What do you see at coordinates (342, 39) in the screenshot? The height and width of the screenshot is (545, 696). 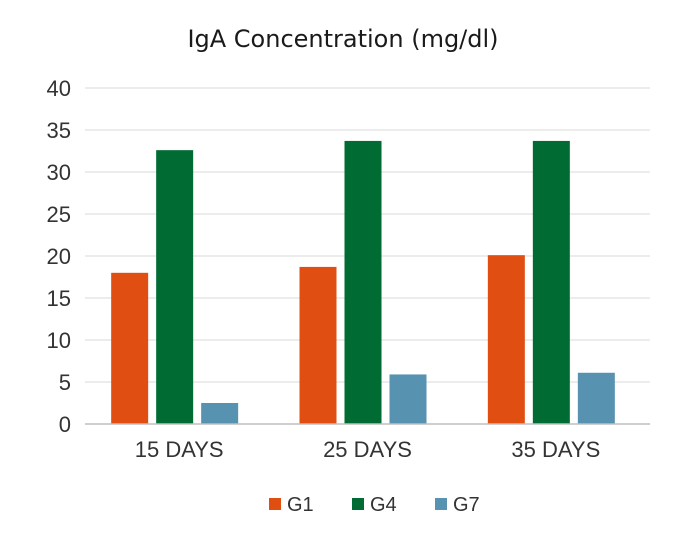 I see `chart-title: IgA Concentration (mg/dl)` at bounding box center [342, 39].